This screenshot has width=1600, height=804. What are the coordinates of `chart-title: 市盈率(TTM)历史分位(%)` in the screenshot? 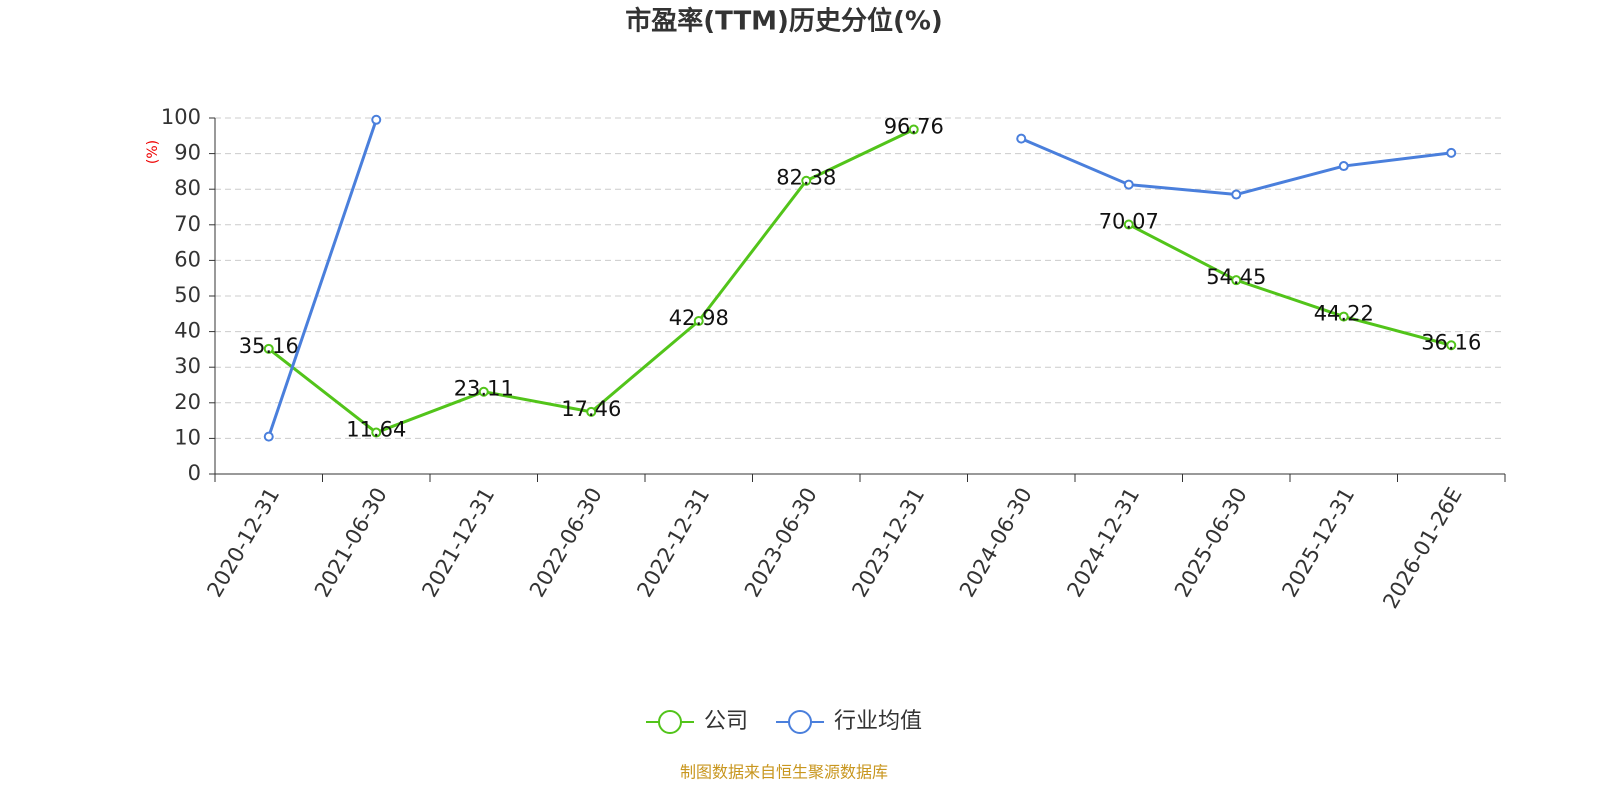 It's located at (784, 21).